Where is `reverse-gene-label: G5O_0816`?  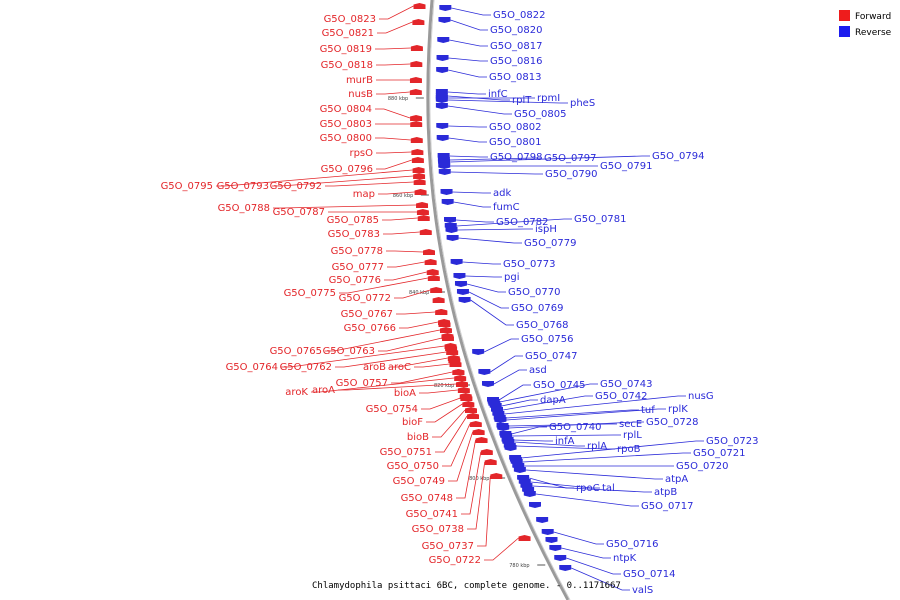 reverse-gene-label: G5O_0816 is located at coordinates (516, 61).